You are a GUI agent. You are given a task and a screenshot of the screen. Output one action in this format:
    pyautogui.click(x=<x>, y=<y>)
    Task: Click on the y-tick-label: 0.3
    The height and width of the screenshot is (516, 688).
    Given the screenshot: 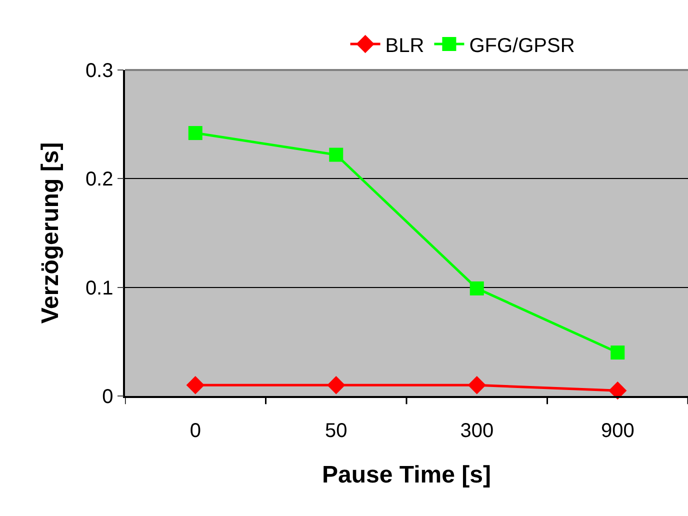 What is the action you would take?
    pyautogui.click(x=99, y=71)
    